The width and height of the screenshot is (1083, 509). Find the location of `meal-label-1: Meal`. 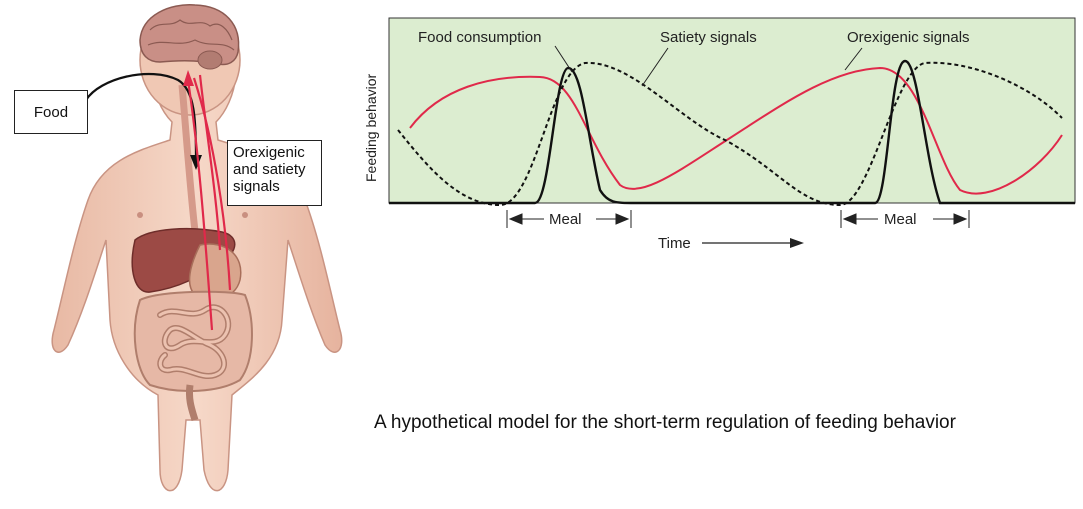

meal-label-1: Meal is located at coordinates (565, 219).